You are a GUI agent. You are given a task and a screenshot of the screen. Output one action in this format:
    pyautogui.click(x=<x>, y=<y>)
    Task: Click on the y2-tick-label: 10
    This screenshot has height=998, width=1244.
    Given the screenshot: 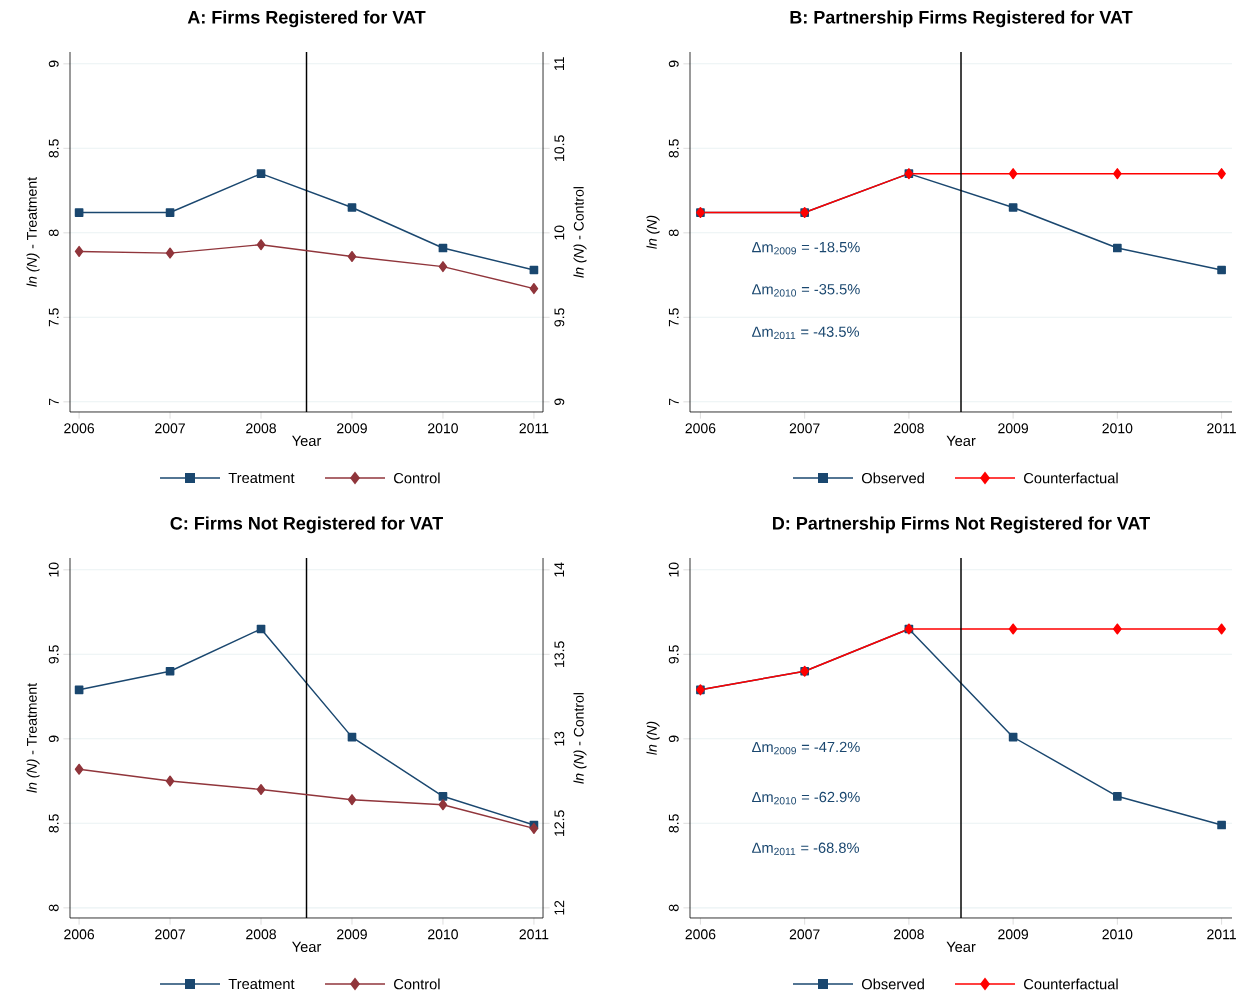 What is the action you would take?
    pyautogui.click(x=559, y=232)
    